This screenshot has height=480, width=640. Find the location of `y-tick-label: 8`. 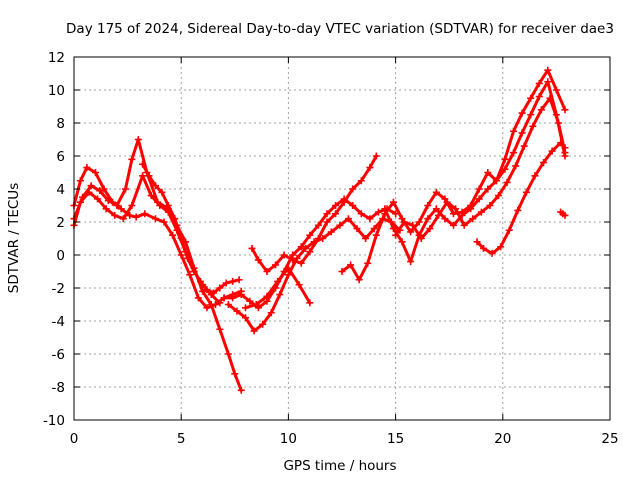

y-tick-label: 8 is located at coordinates (60, 124).